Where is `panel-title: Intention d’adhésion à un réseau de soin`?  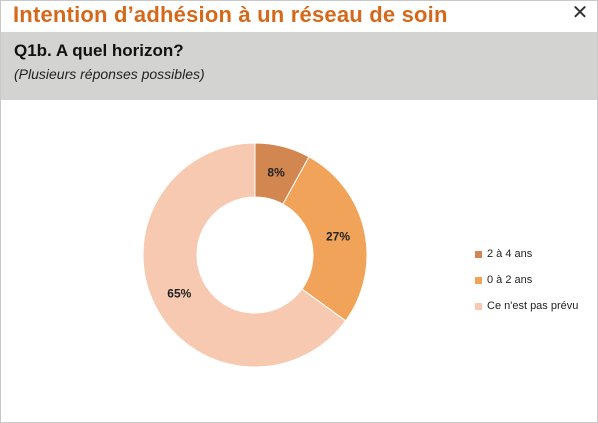
panel-title: Intention d’adhésion à un réseau de soin is located at coordinates (230, 14).